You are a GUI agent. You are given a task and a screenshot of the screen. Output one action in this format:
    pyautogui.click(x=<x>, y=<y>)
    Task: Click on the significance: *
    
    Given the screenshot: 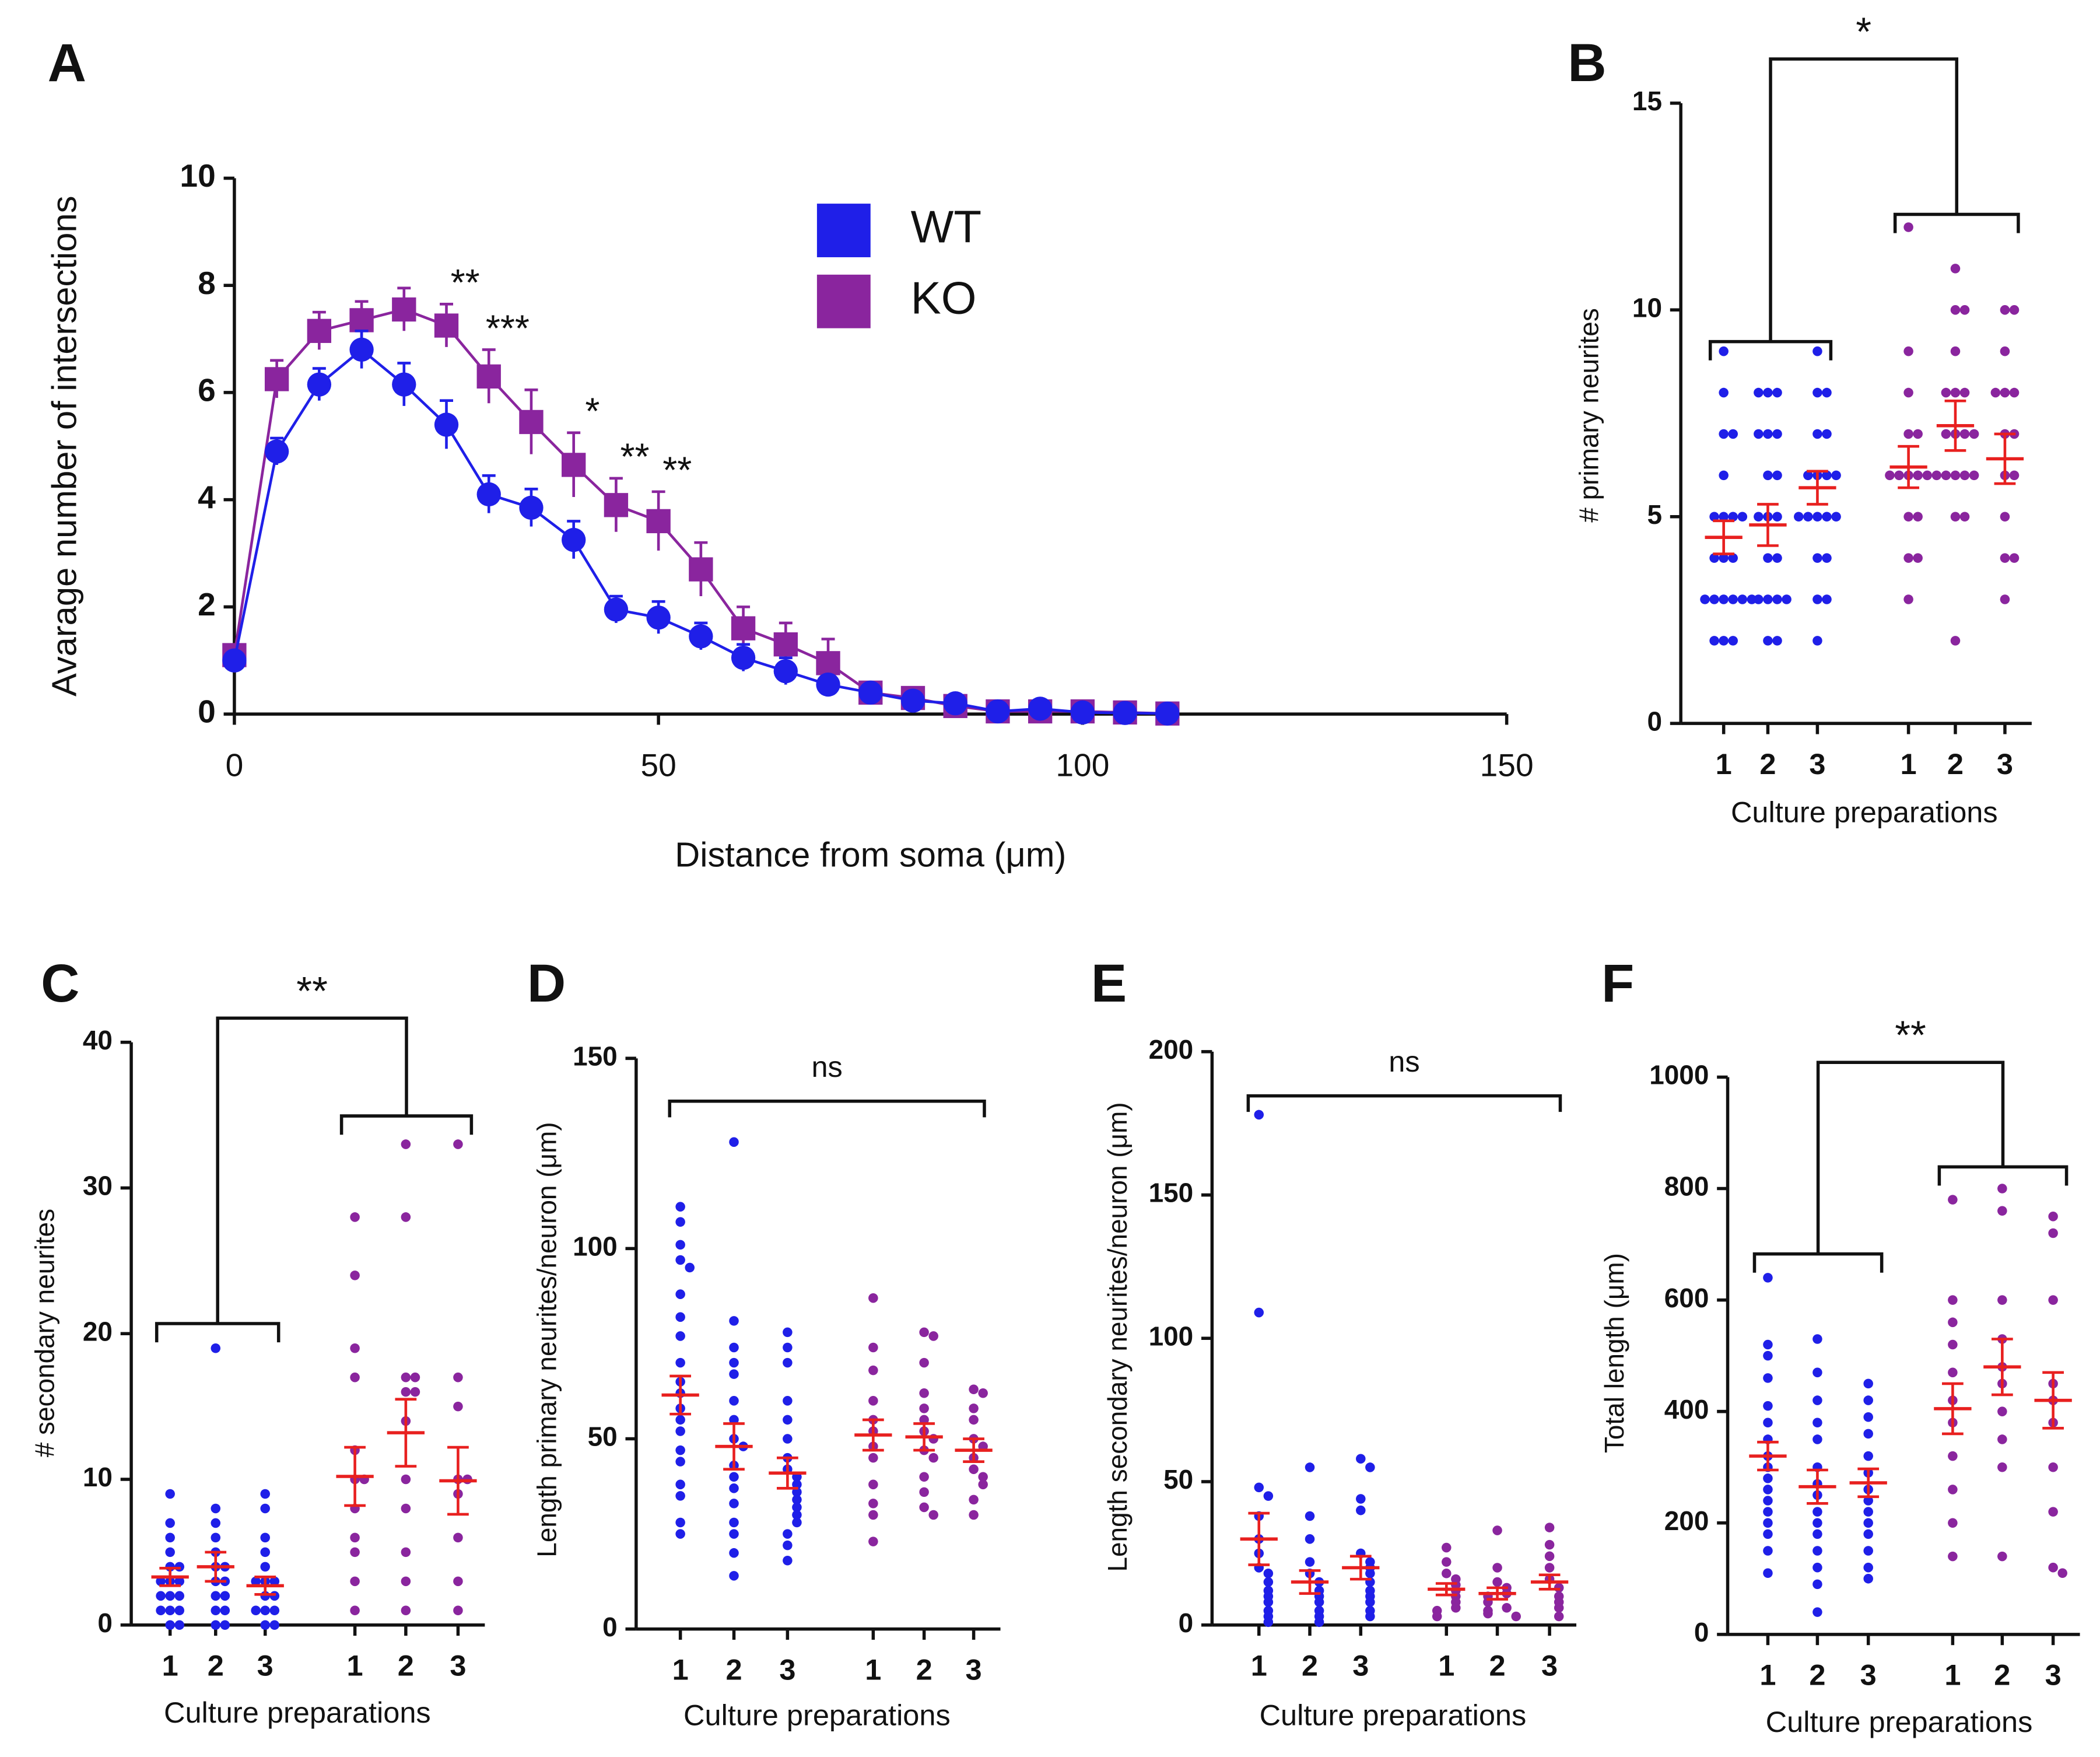 What is the action you would take?
    pyautogui.click(x=1863, y=32)
    